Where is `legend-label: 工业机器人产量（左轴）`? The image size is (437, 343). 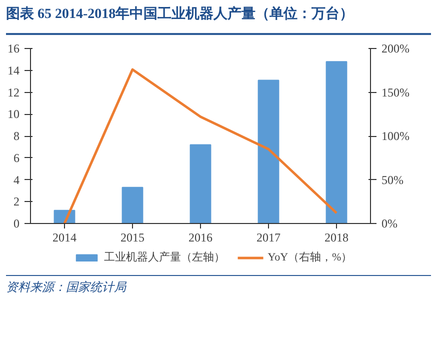
legend-label: 工业机器人产量（左轴） is located at coordinates (164, 257).